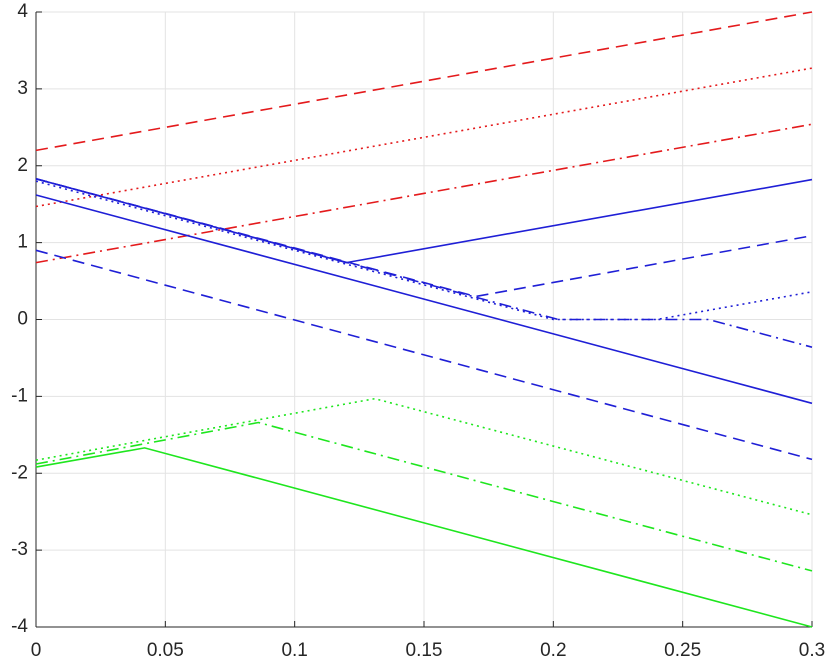 This screenshot has width=830, height=663. I want to click on x-tick-label: 0, so click(36, 650).